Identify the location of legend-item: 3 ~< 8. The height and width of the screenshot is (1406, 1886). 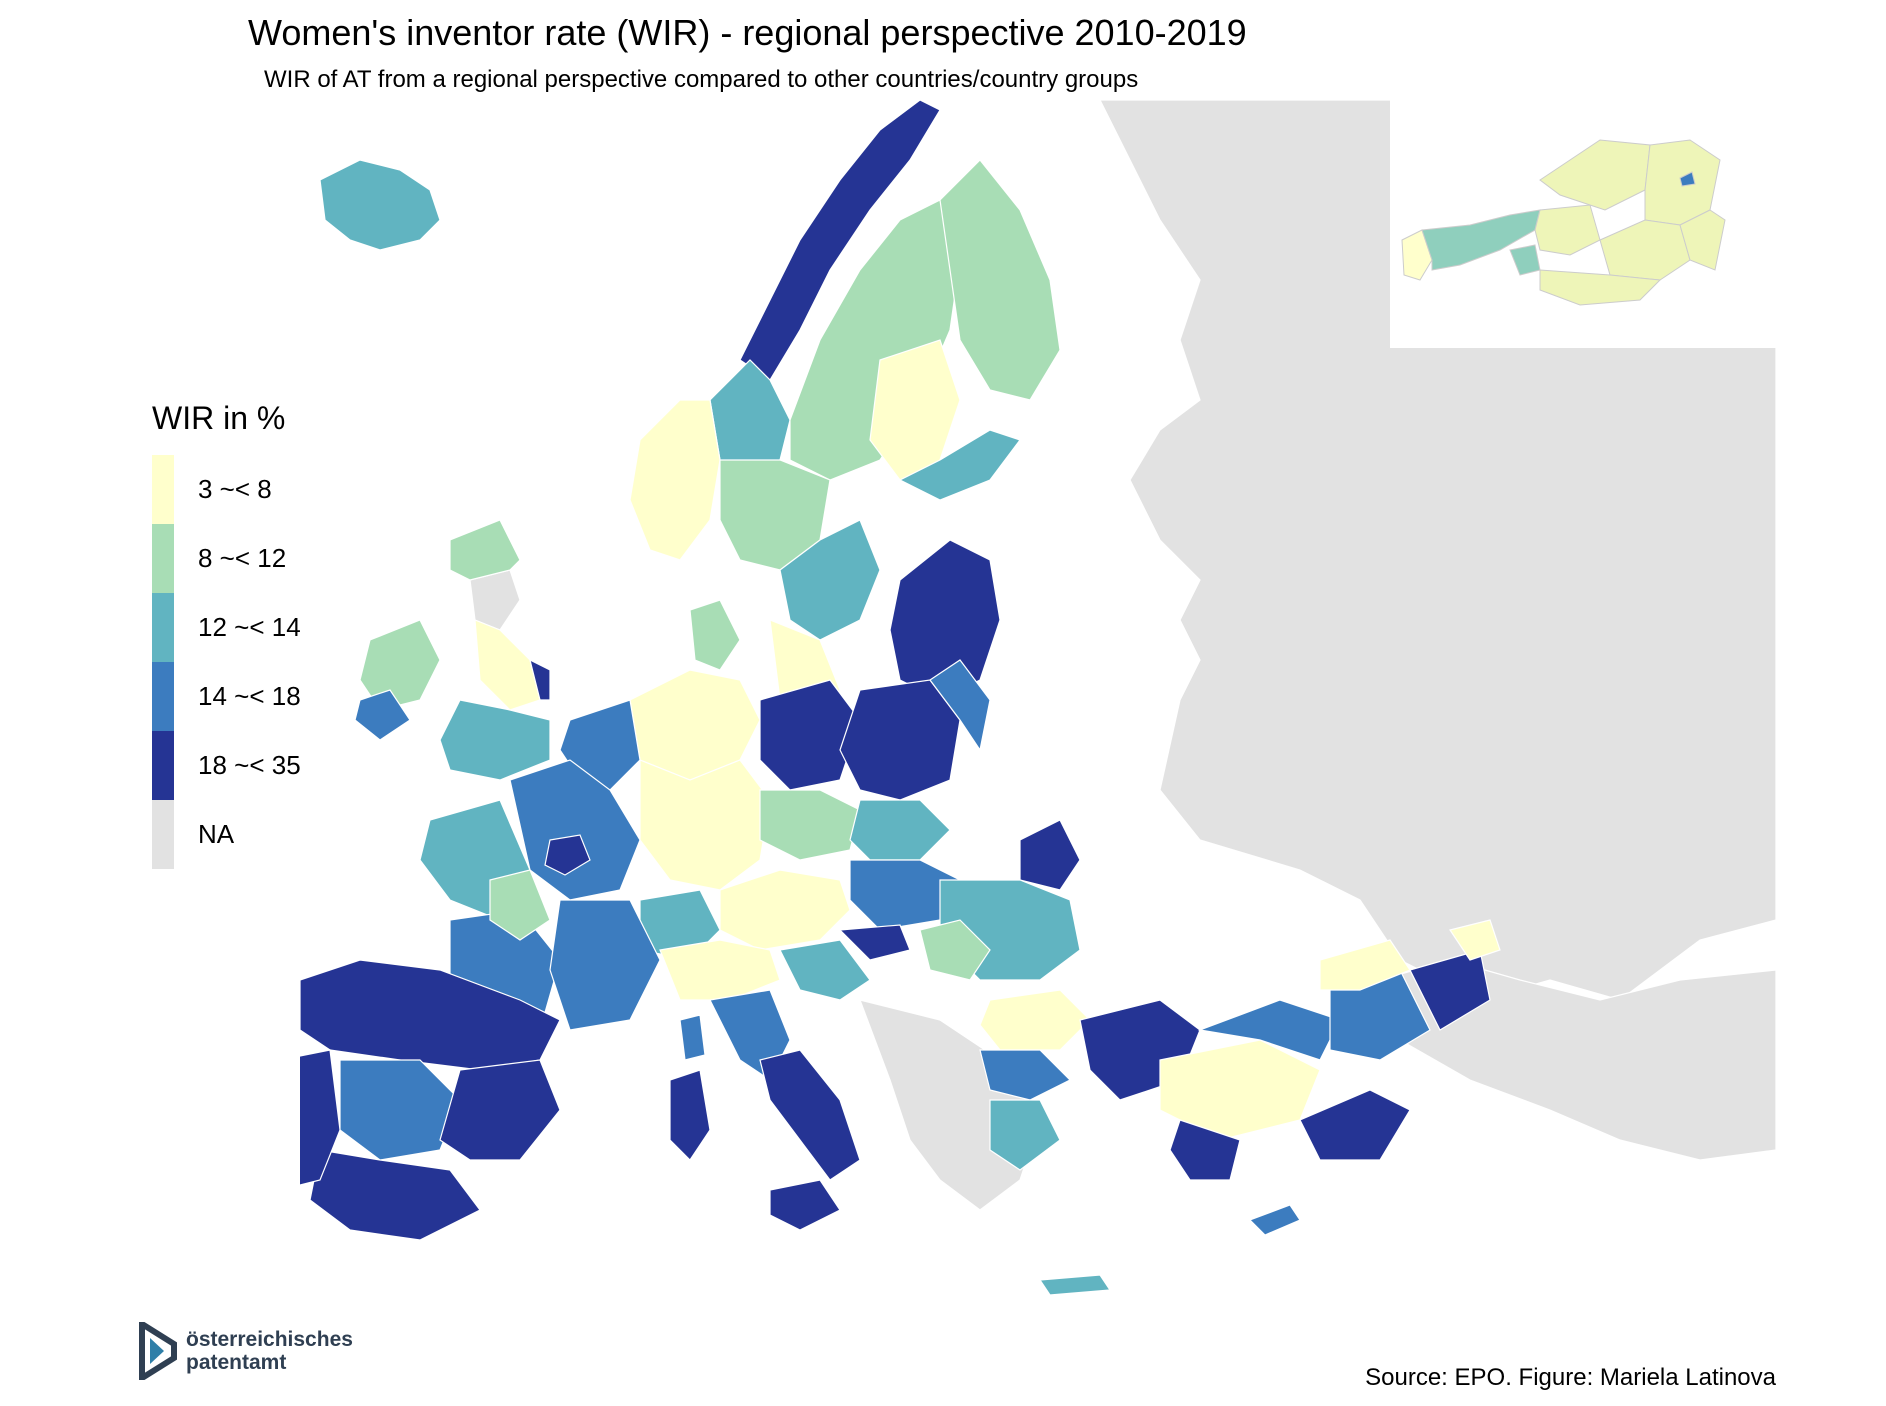
(226, 489).